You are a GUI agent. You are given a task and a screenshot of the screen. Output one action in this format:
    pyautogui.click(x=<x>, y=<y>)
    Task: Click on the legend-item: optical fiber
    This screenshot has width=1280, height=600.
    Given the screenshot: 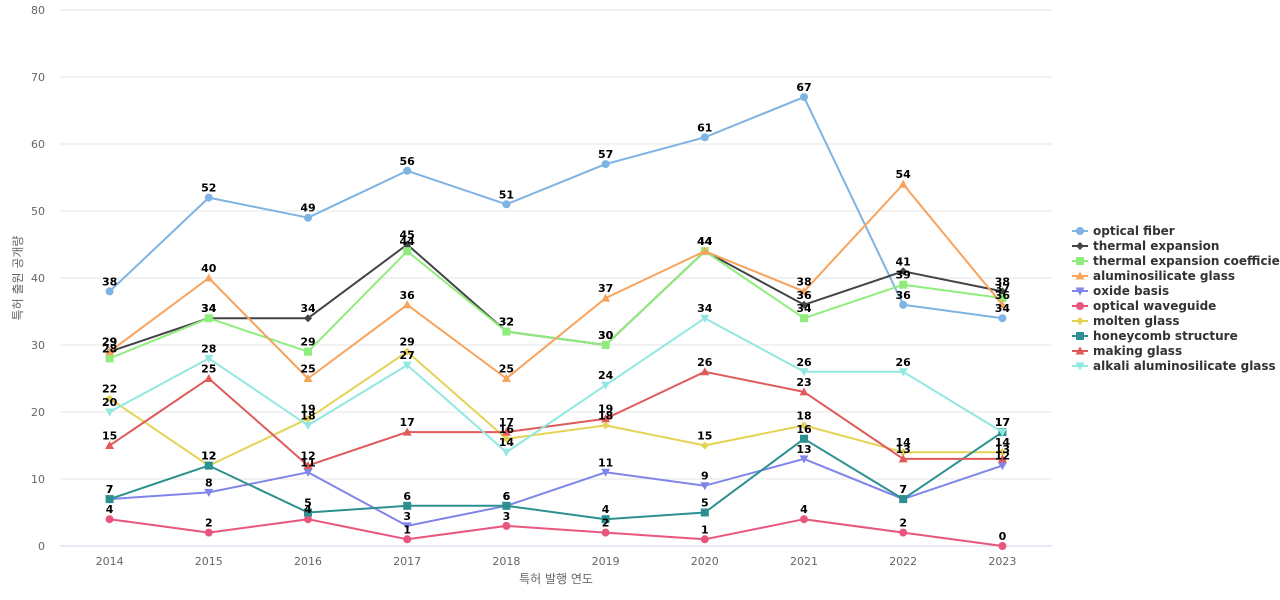 What is the action you would take?
    pyautogui.click(x=1123, y=231)
    